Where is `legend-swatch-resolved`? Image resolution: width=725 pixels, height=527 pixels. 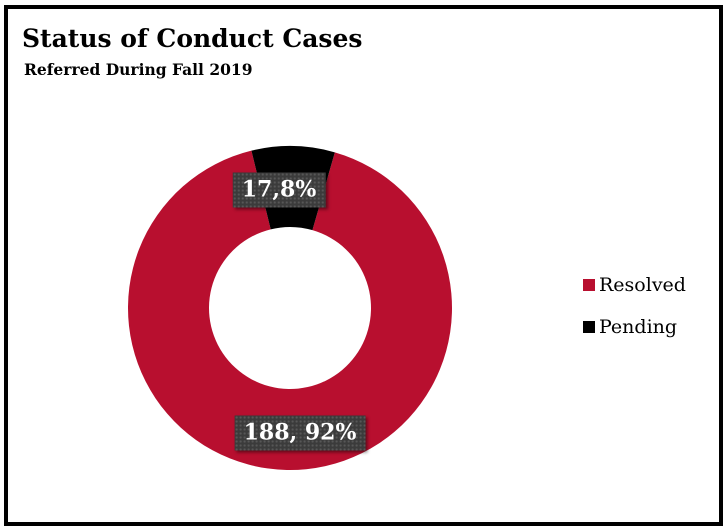 legend-swatch-resolved is located at coordinates (589, 285).